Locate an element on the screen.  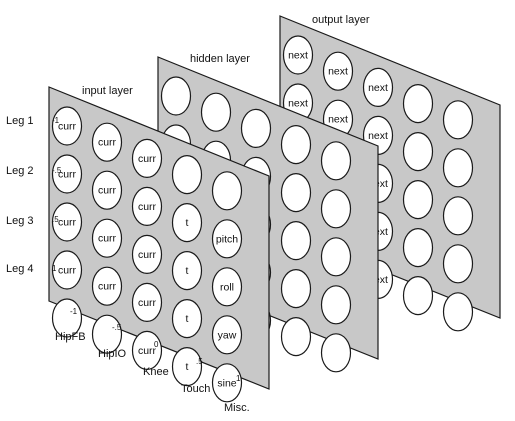
column-label: HipFB is located at coordinates (70, 337).